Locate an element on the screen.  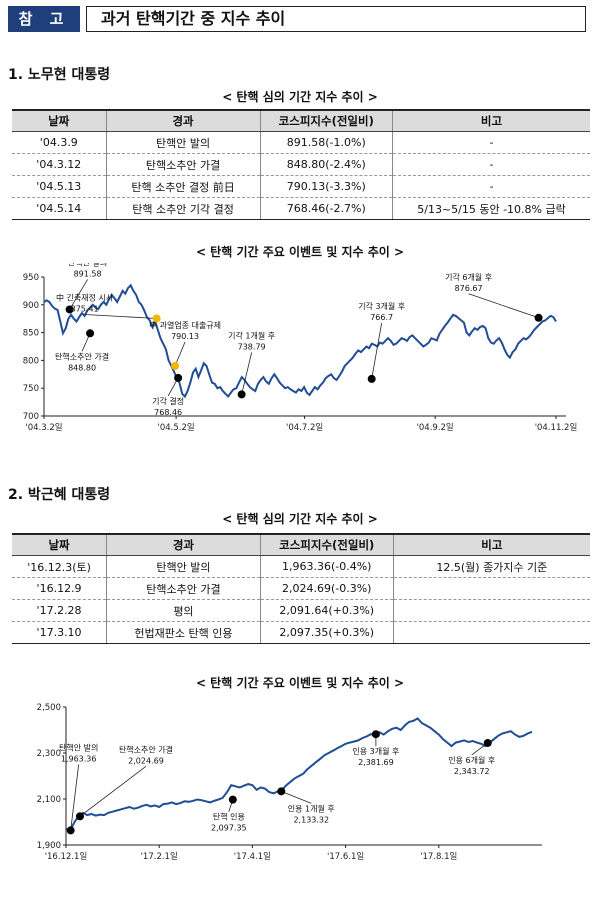
event-value-label: 738.79 is located at coordinates (252, 346).